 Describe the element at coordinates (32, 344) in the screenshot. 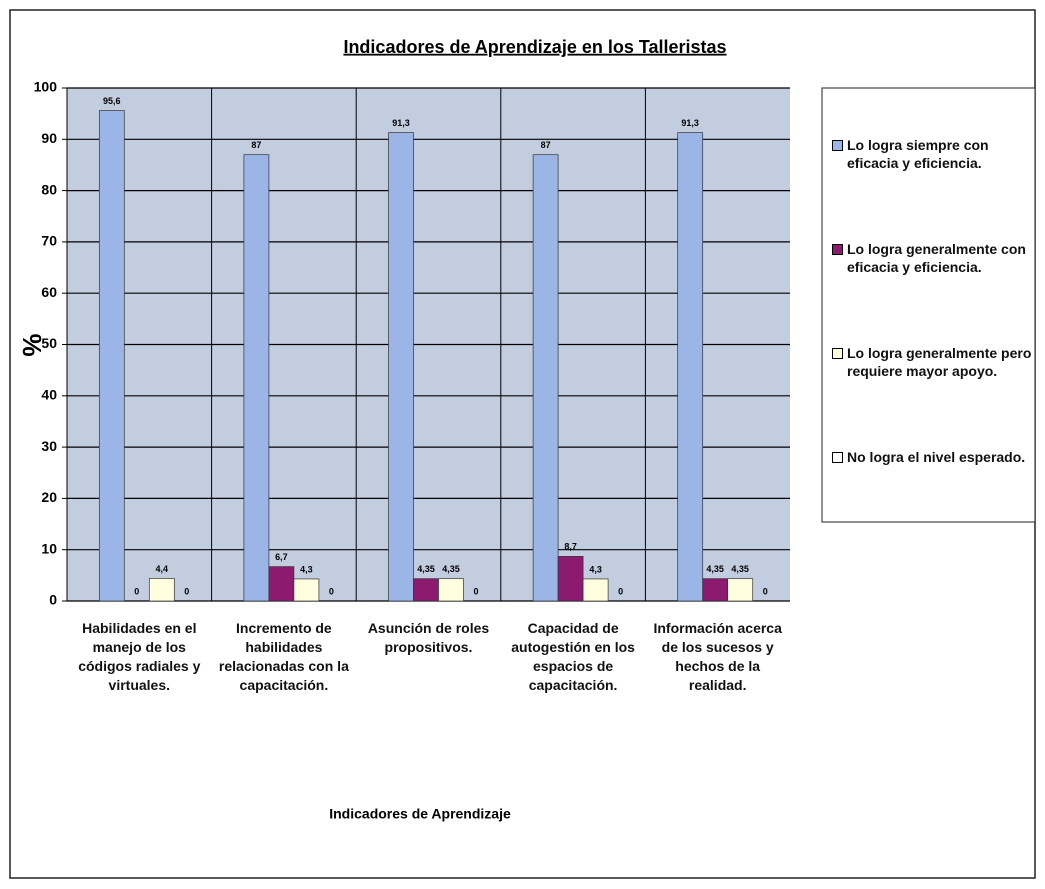

I see `y-axis-label: %` at that location.